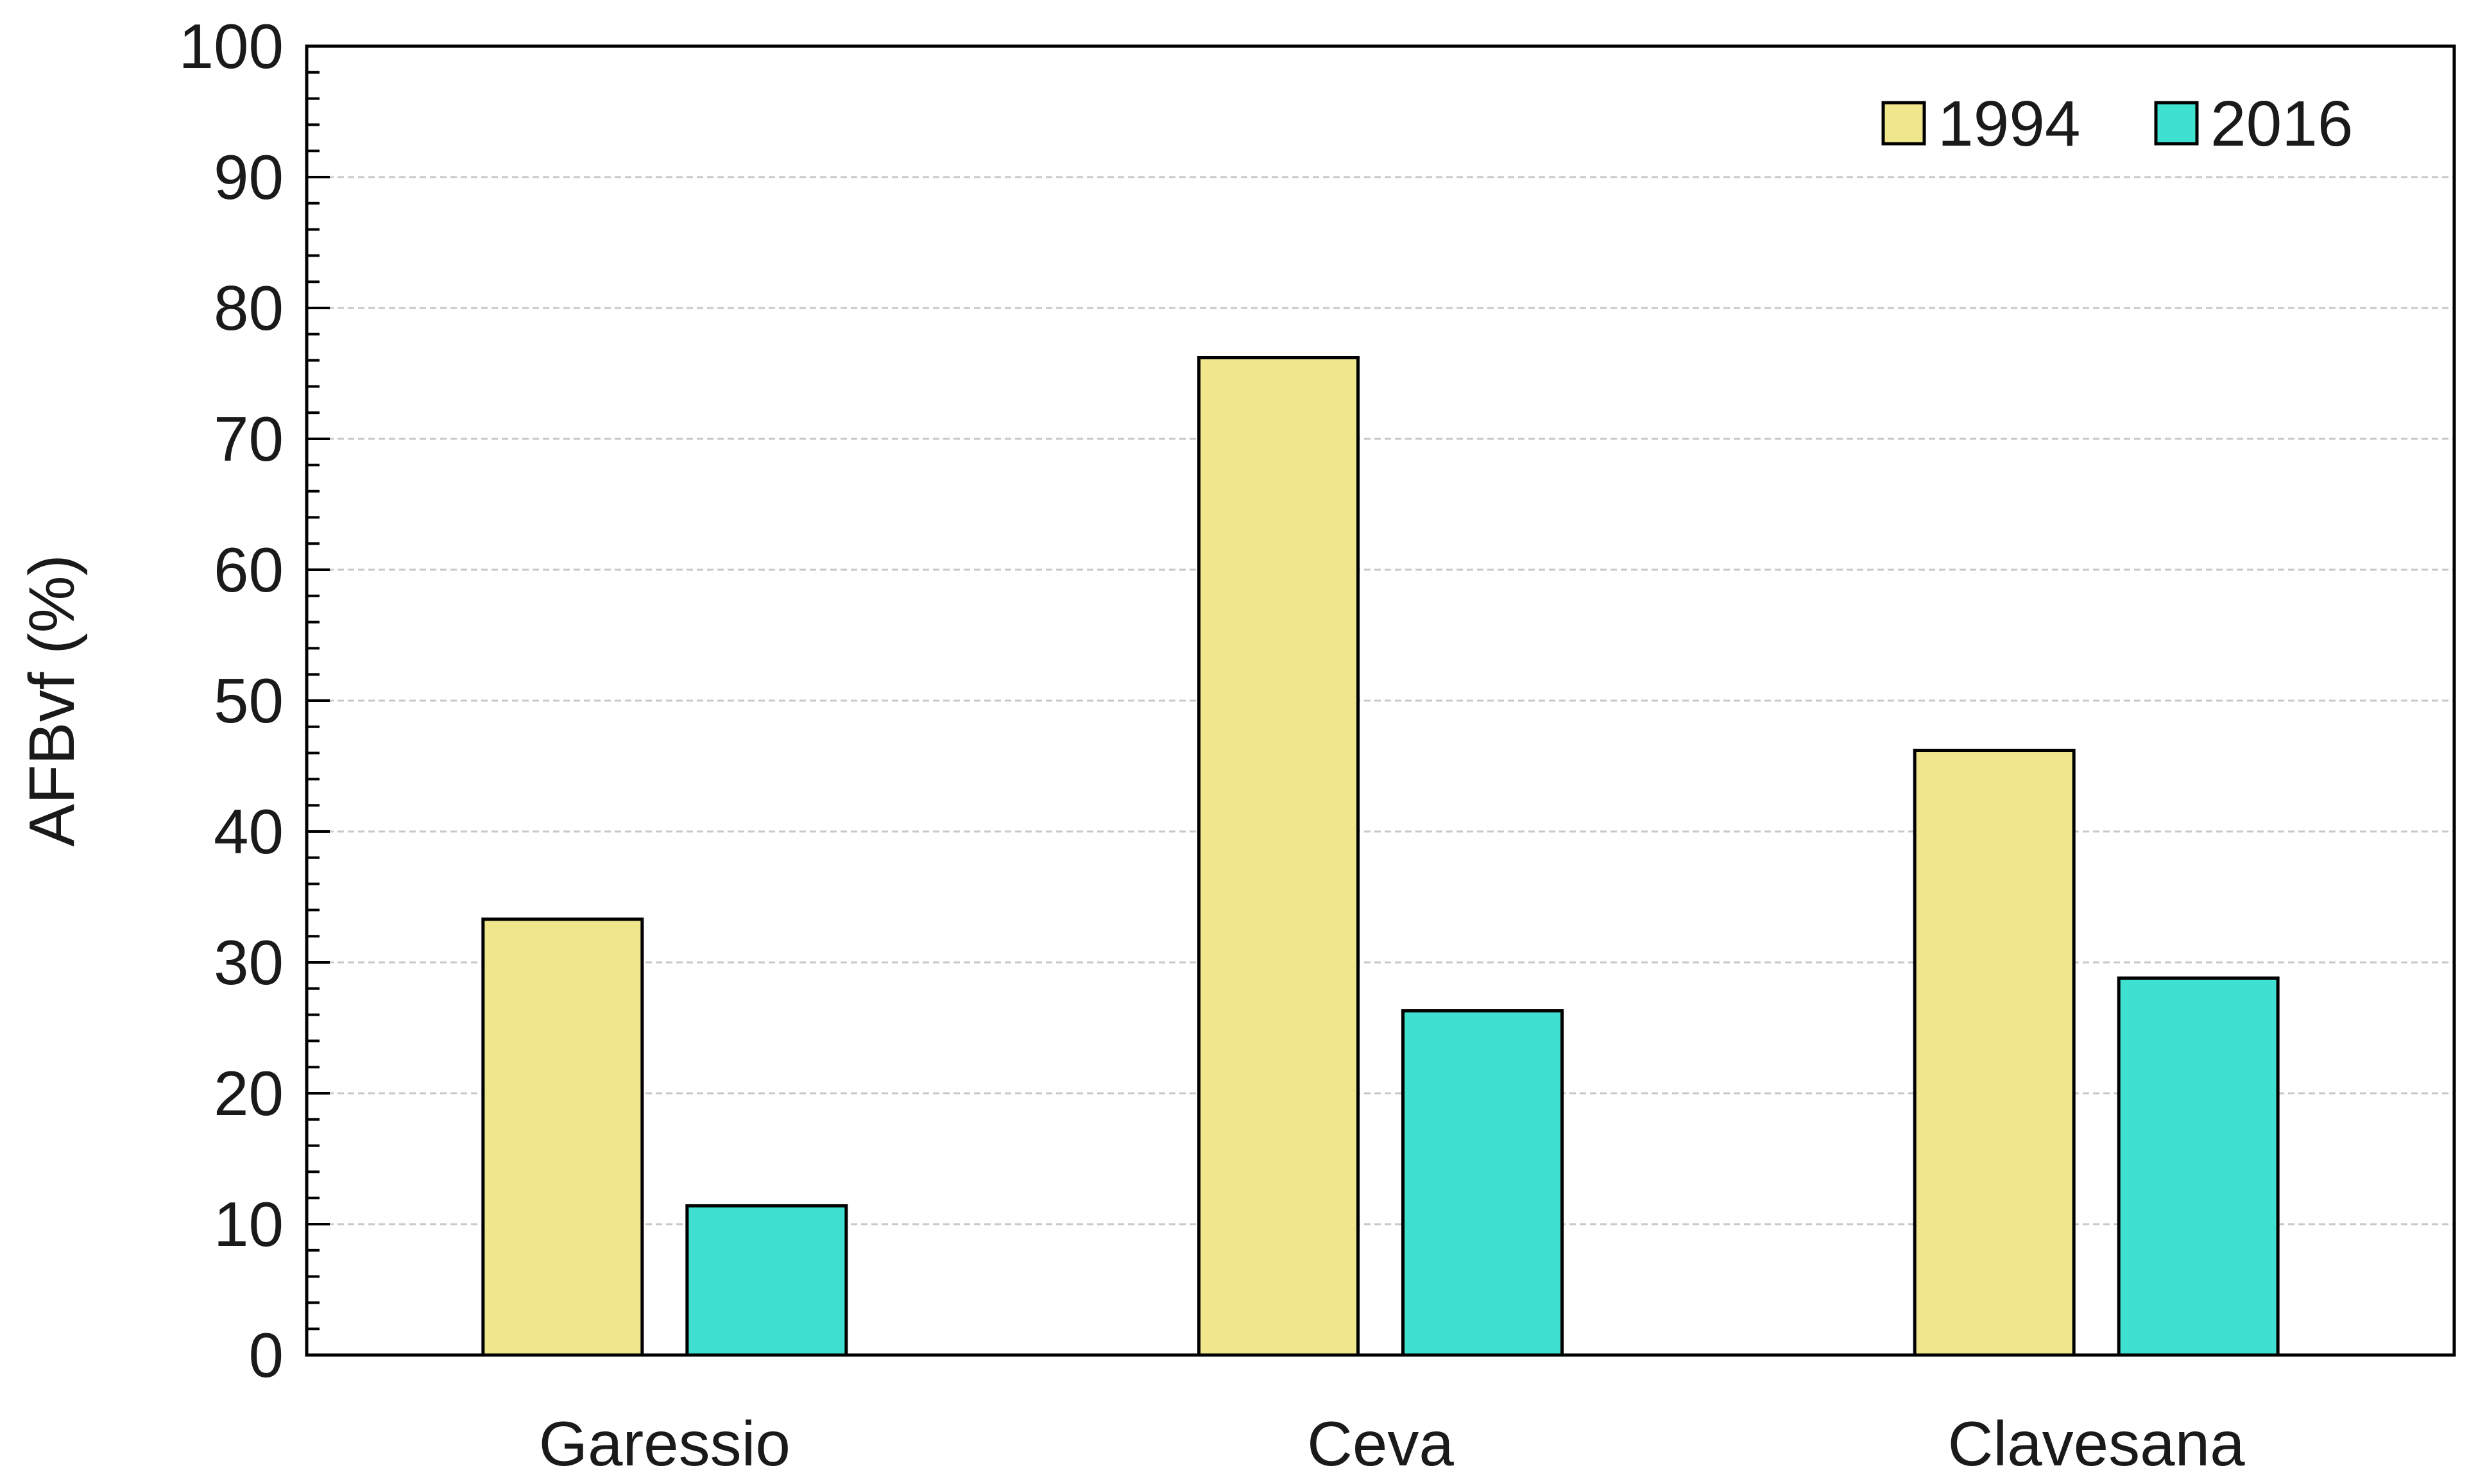  I want to click on y-tick-label: 10, so click(249, 1224).